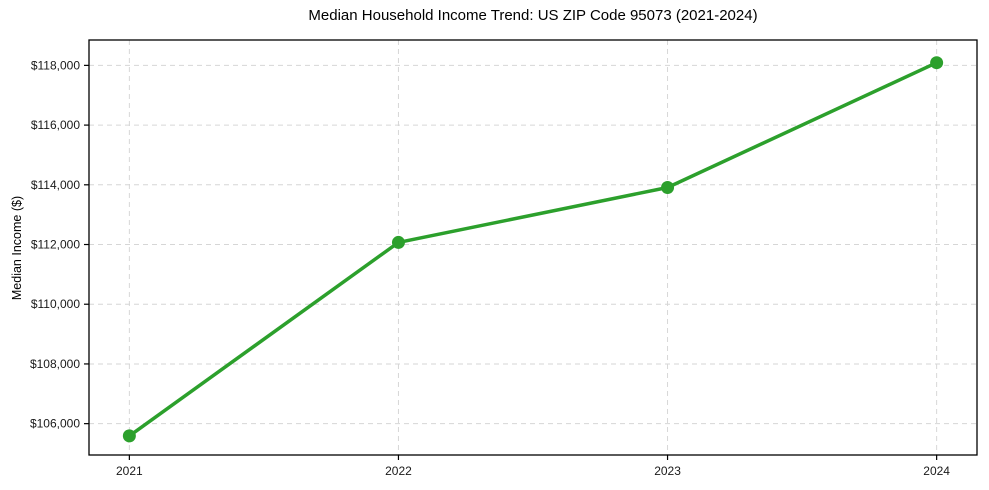 This screenshot has width=989, height=490. Describe the element at coordinates (55, 65) in the screenshot. I see `y-tick-label: $118,000` at that location.